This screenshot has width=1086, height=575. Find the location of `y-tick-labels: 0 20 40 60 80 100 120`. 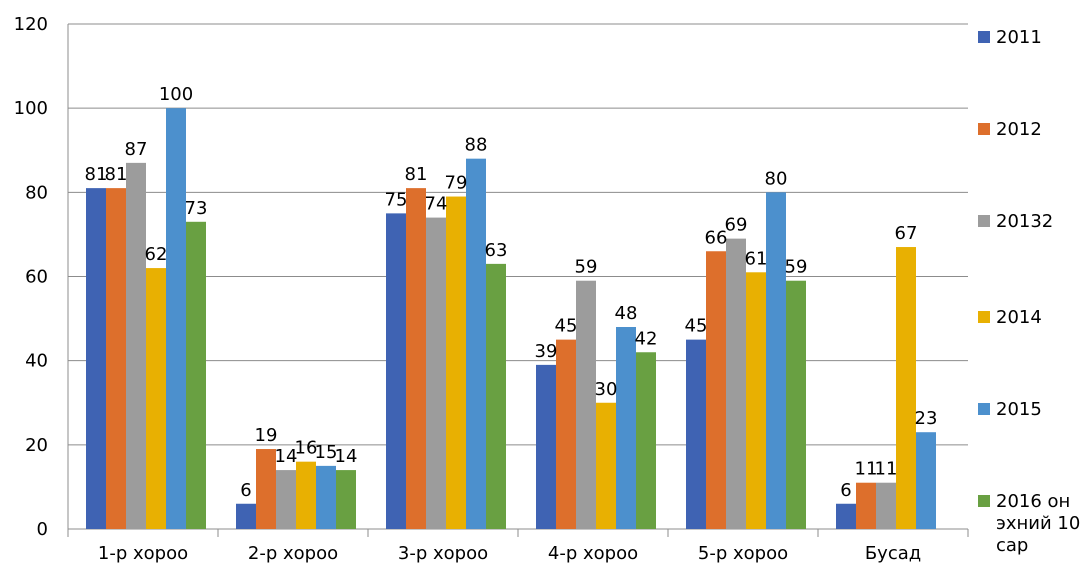

y-tick-labels: 0 20 40 60 80 100 120 is located at coordinates (31, 277).